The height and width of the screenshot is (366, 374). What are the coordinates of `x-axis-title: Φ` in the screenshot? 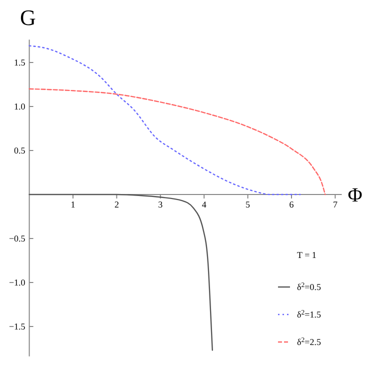 It's located at (355, 195).